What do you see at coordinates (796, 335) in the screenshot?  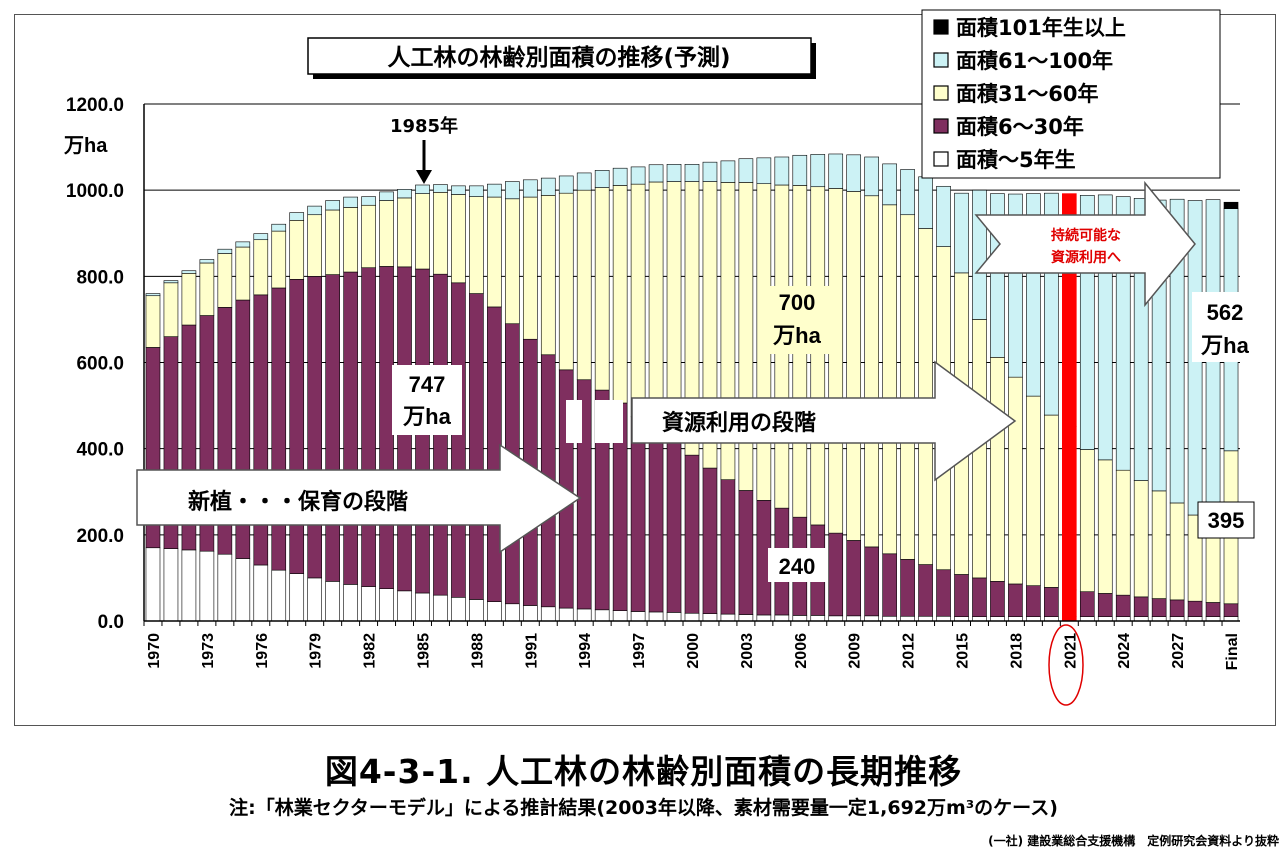 I see `callout-700-unit: 万ha` at bounding box center [796, 335].